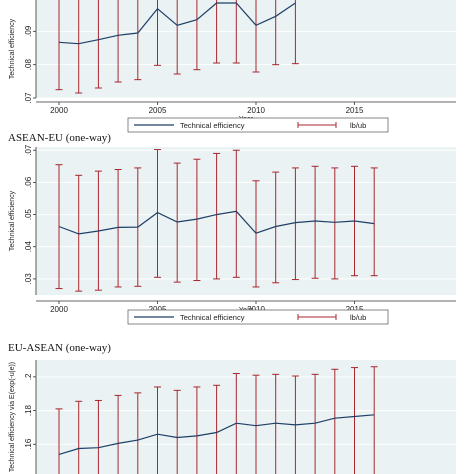 The width and height of the screenshot is (474, 474). I want to click on y-tick-label: .16, so click(28, 444).